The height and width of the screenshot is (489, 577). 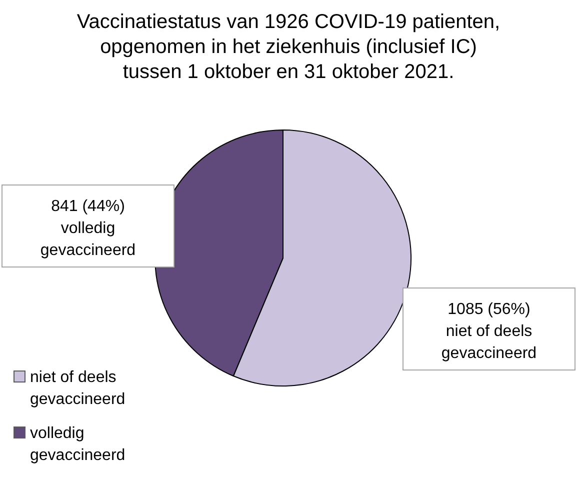 I want to click on data-label: 841 (44%), so click(x=88, y=206).